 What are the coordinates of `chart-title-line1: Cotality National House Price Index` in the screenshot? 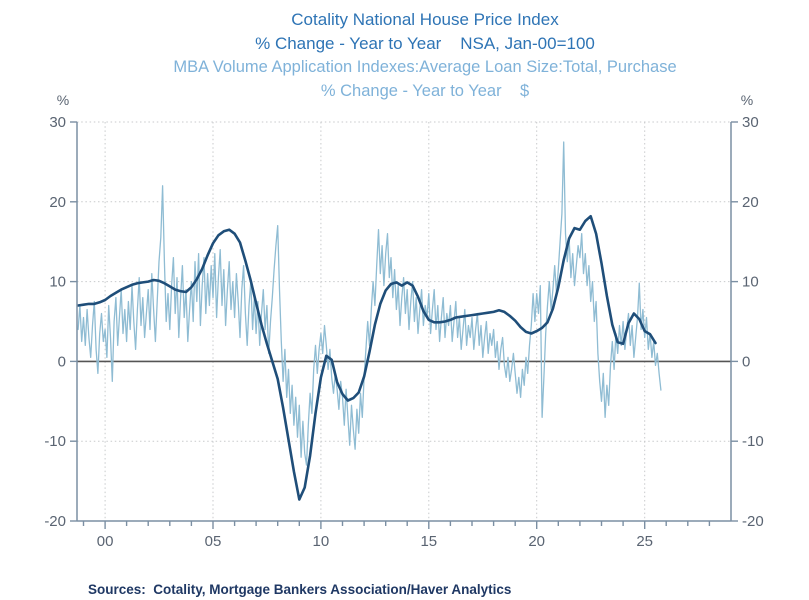 It's located at (425, 19).